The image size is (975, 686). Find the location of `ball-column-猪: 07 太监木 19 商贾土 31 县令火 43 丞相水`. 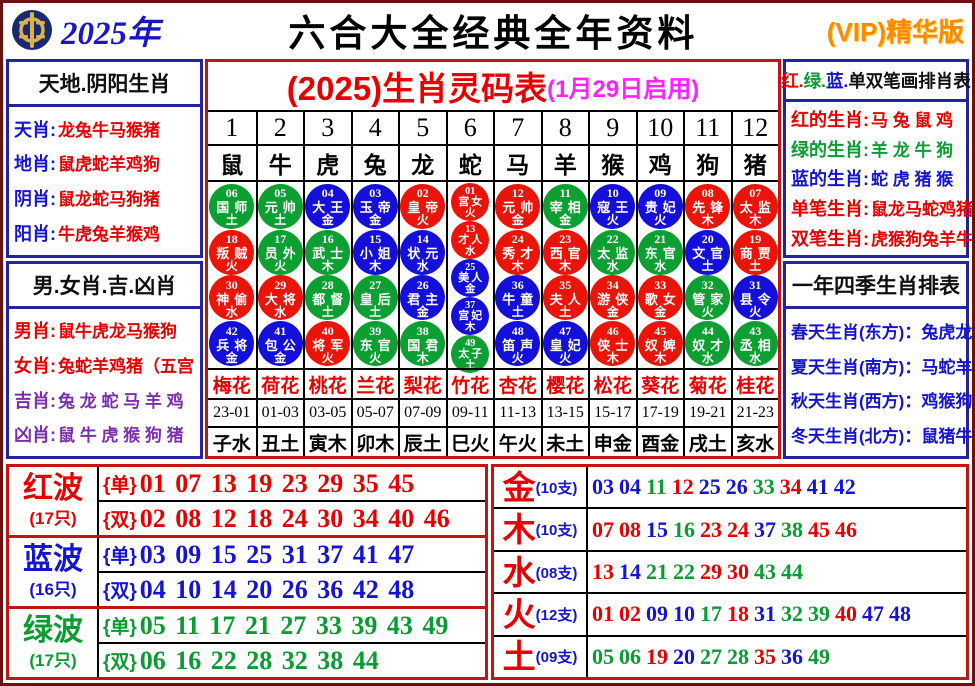

ball-column-猪: 07 太监木 19 商贾土 31 县令火 43 丞相水 is located at coordinates (754, 275).